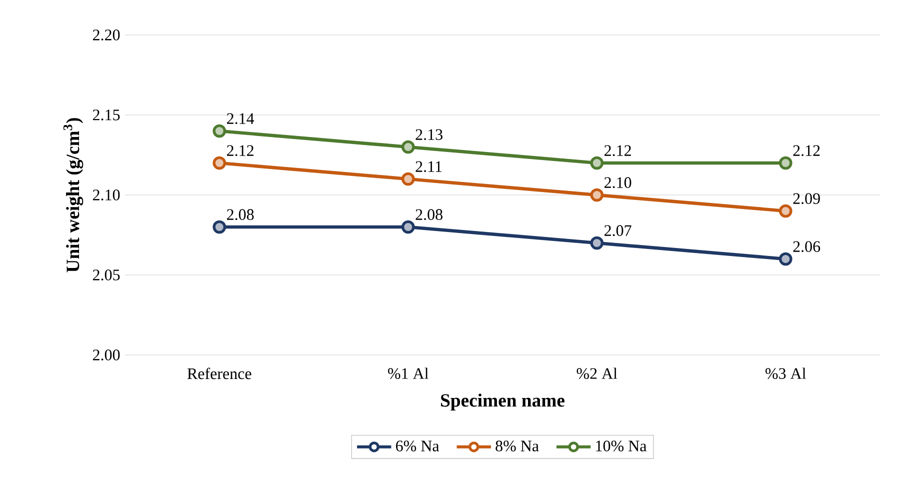 The image size is (902, 495). I want to click on data-label: 2.14, so click(240, 118).